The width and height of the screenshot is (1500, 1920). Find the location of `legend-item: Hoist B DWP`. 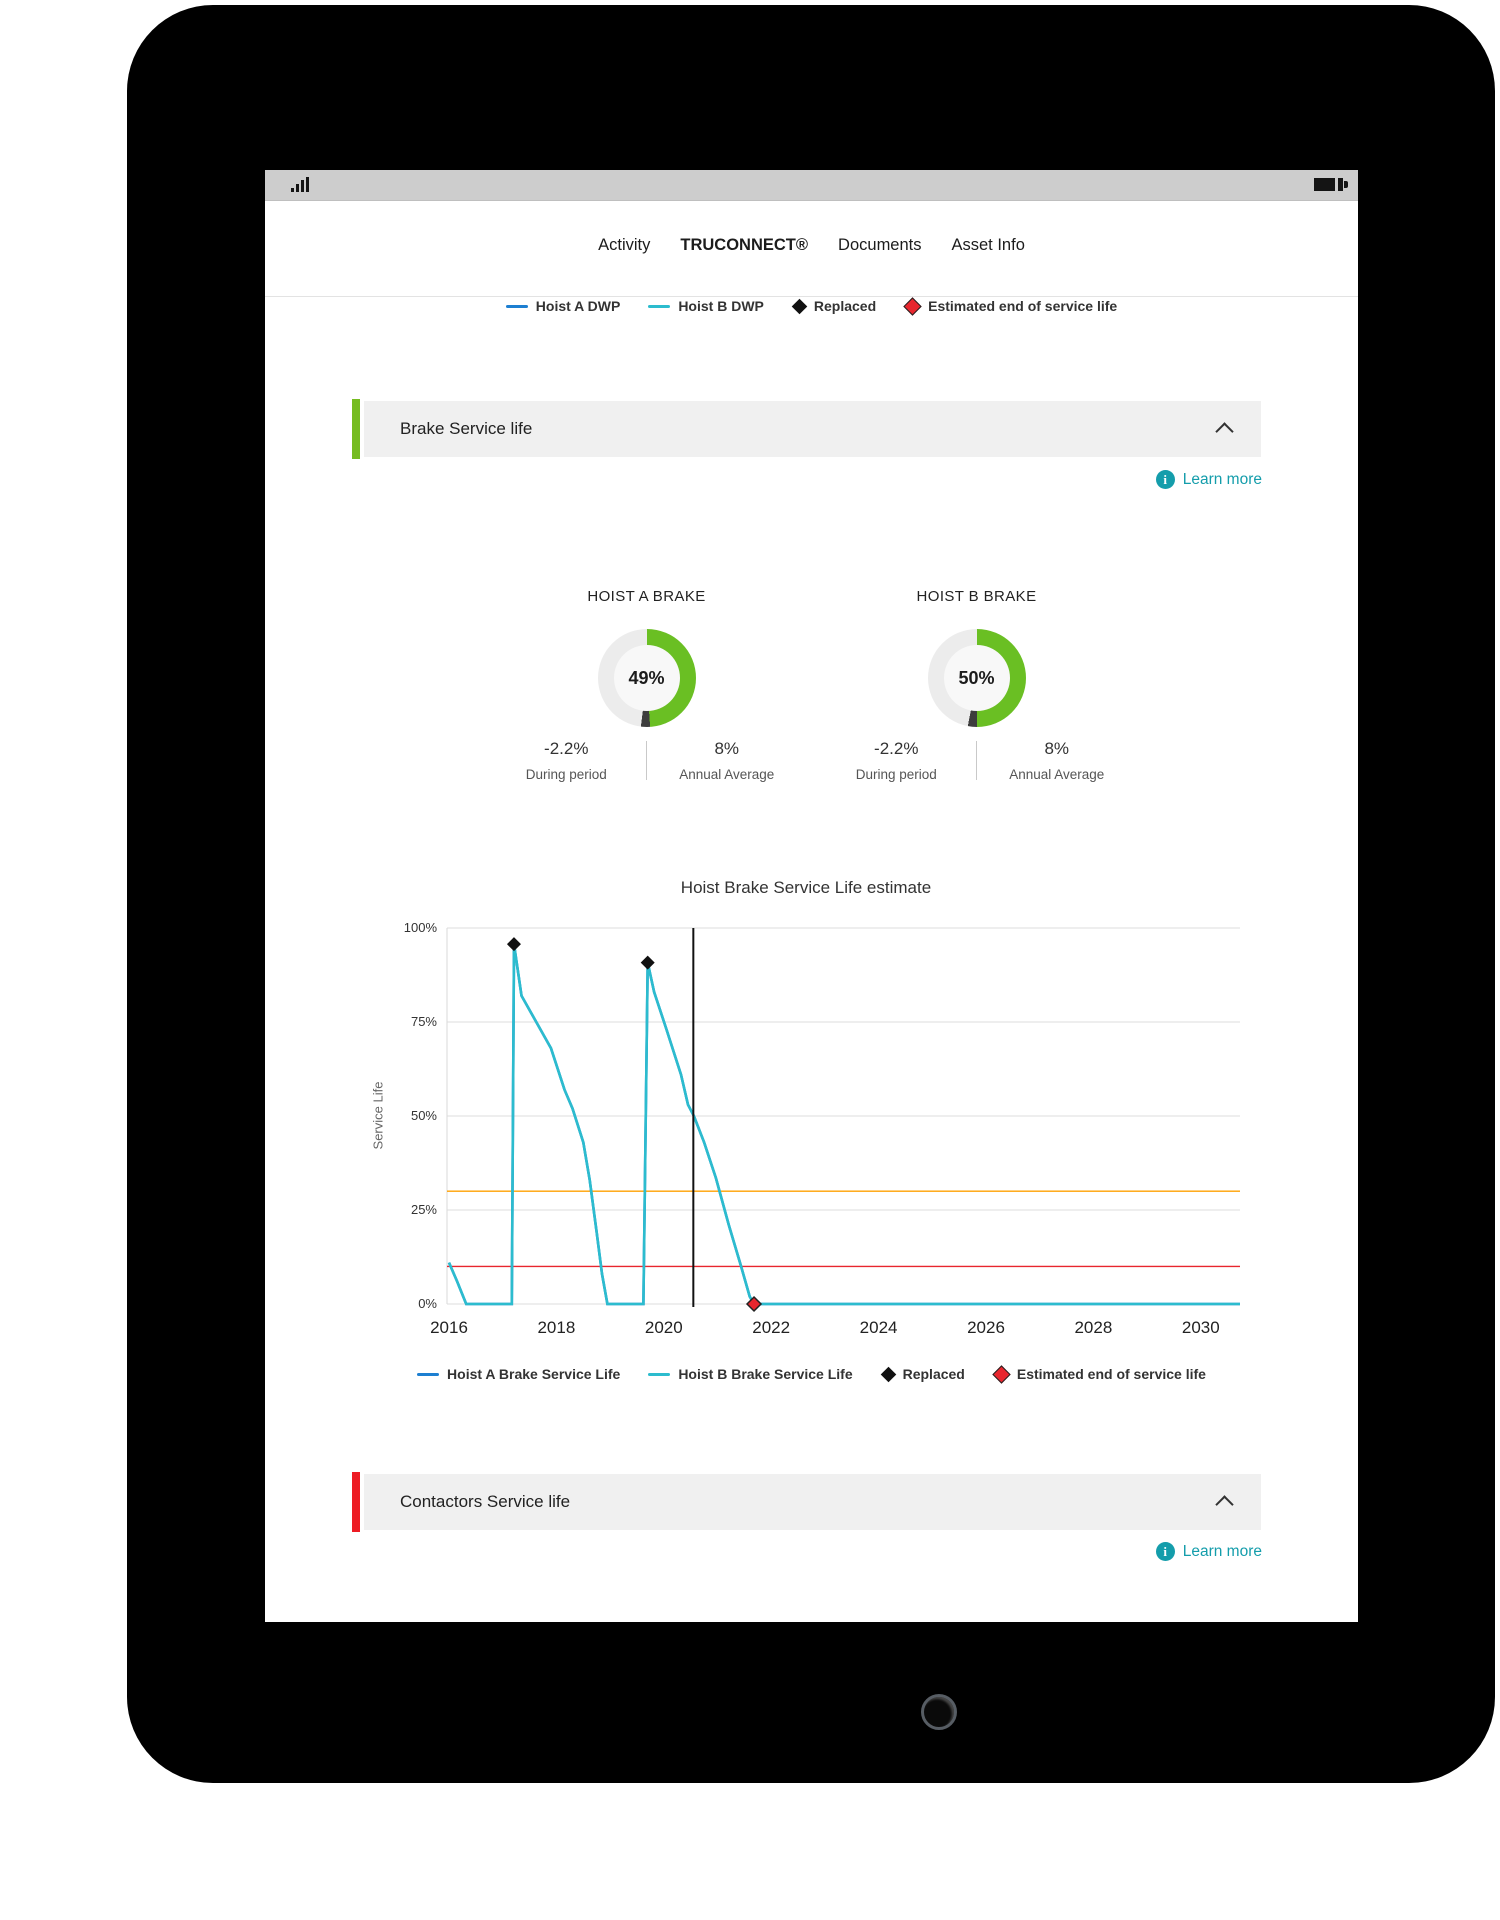

legend-item: Hoist B DWP is located at coordinates (706, 306).